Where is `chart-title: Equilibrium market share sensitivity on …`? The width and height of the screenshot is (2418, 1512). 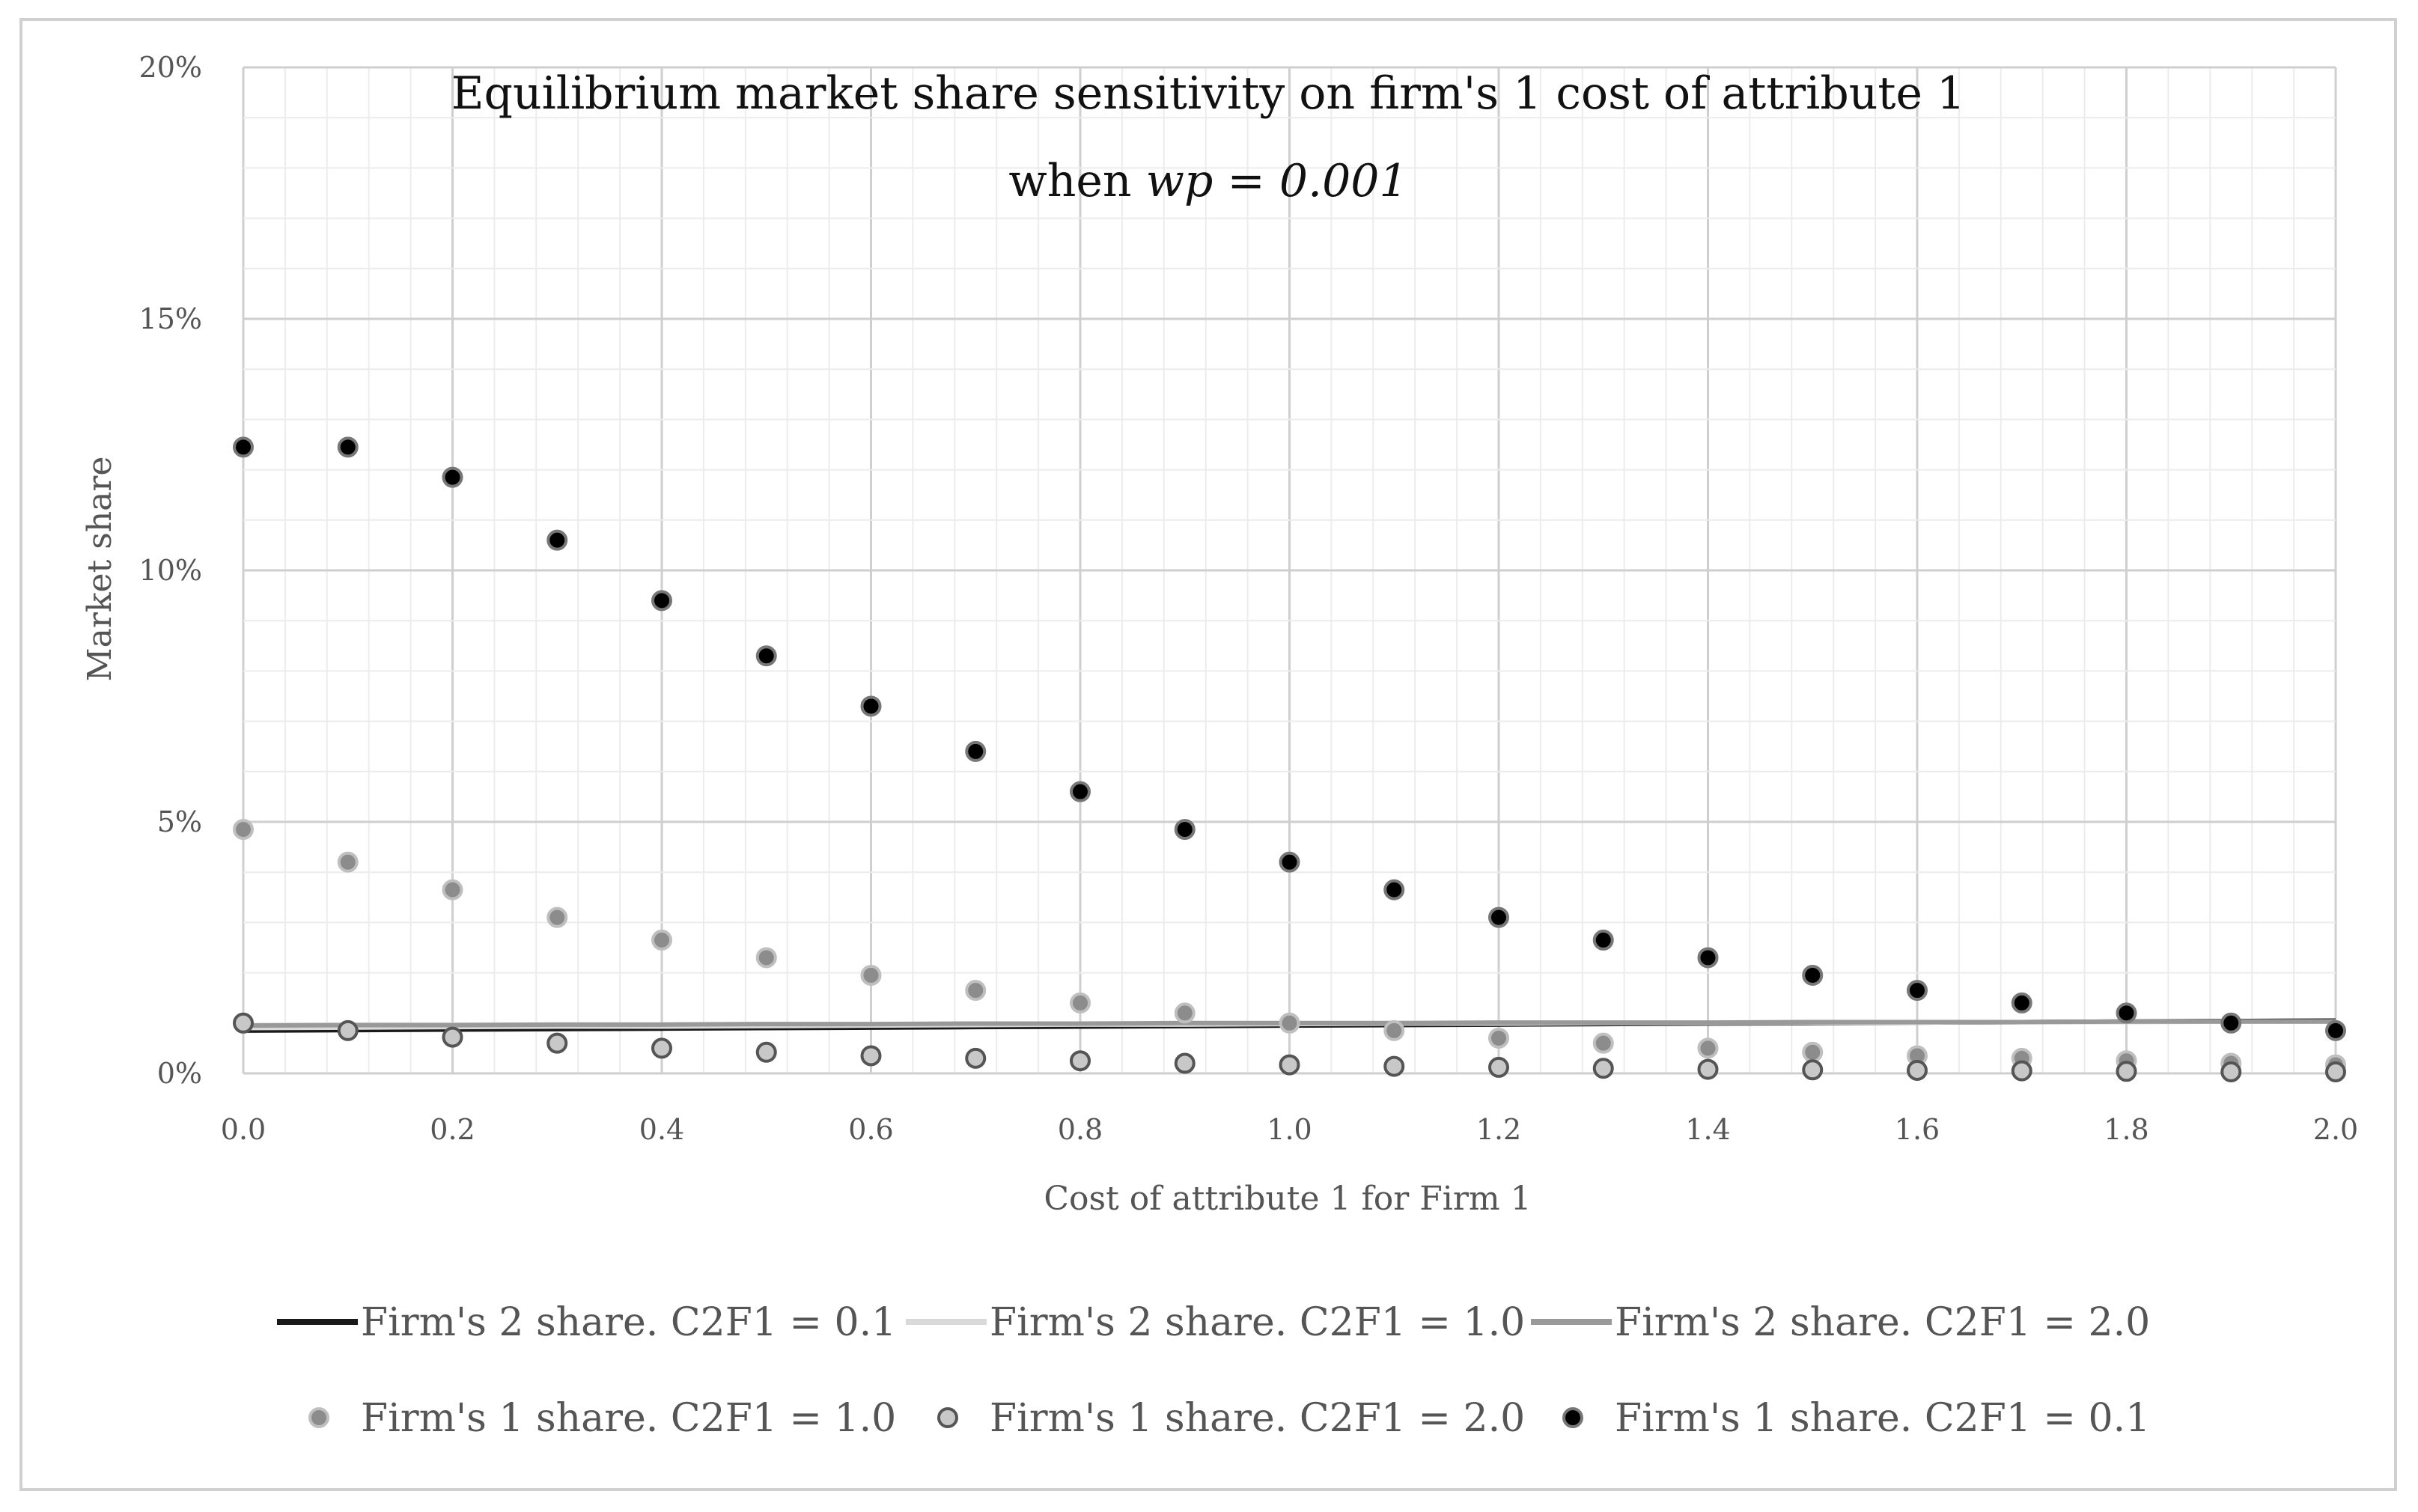 chart-title: Equilibrium market share sensitivity on … is located at coordinates (1208, 93).